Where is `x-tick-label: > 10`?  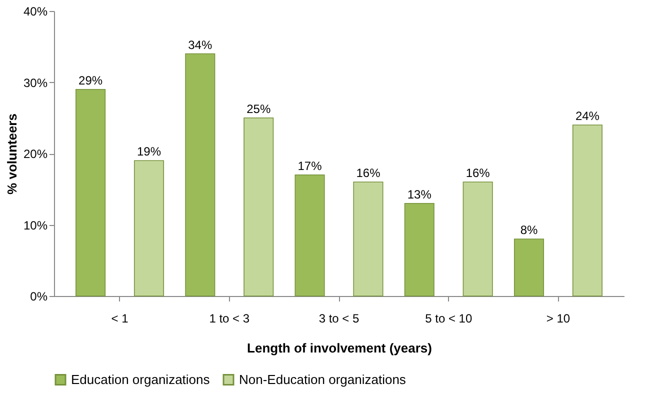
x-tick-label: > 10 is located at coordinates (558, 319).